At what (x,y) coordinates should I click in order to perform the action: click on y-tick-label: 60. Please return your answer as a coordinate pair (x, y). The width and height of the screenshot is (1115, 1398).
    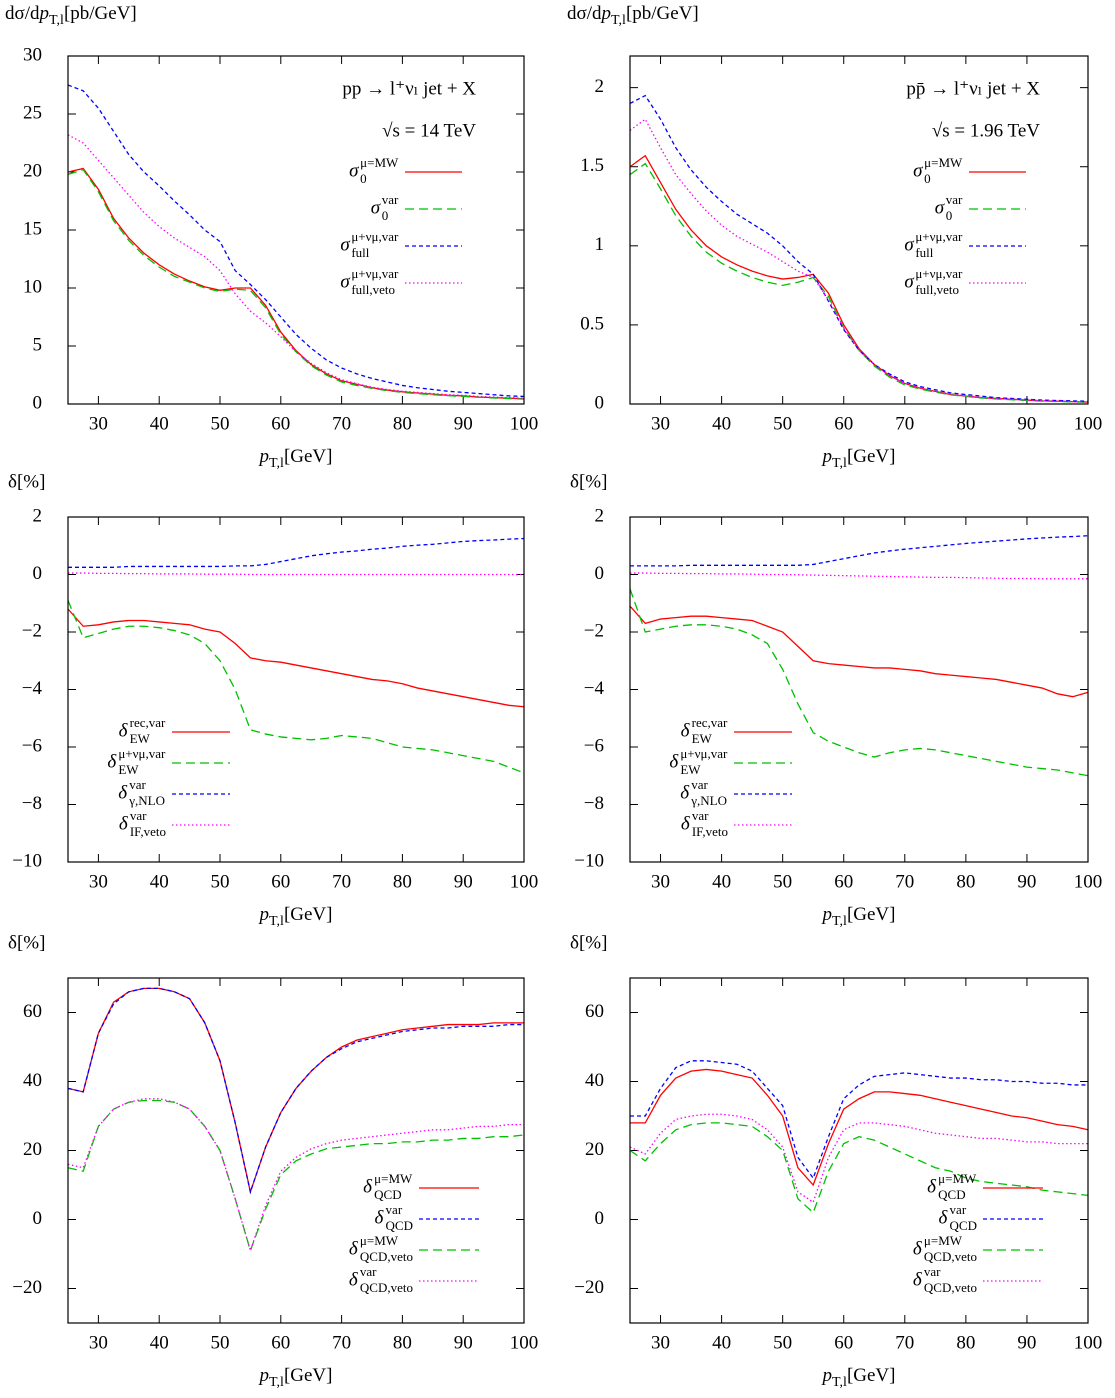
    Looking at the image, I should click on (32, 1011).